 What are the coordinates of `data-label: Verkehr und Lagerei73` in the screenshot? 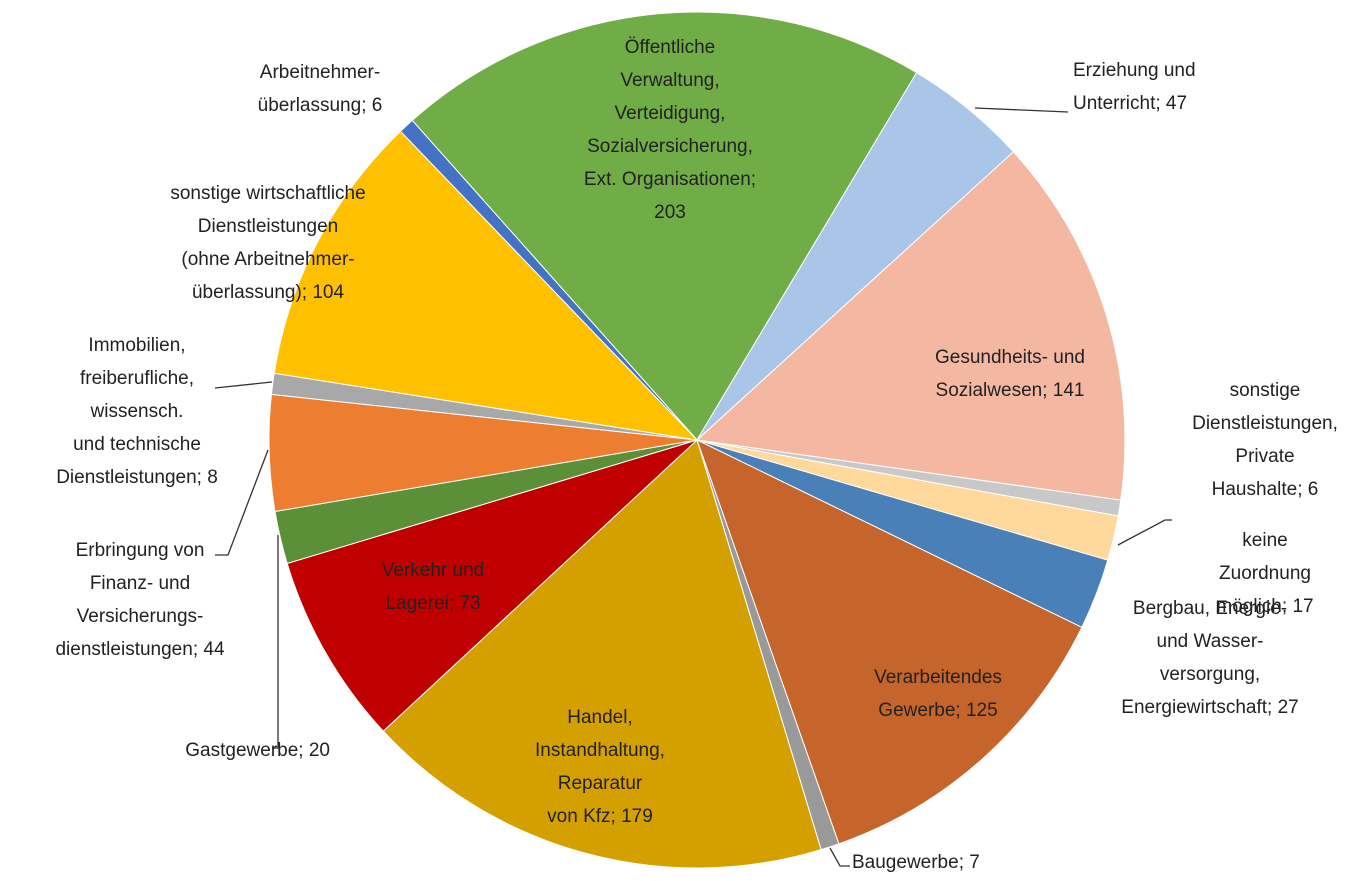 It's located at (433, 587).